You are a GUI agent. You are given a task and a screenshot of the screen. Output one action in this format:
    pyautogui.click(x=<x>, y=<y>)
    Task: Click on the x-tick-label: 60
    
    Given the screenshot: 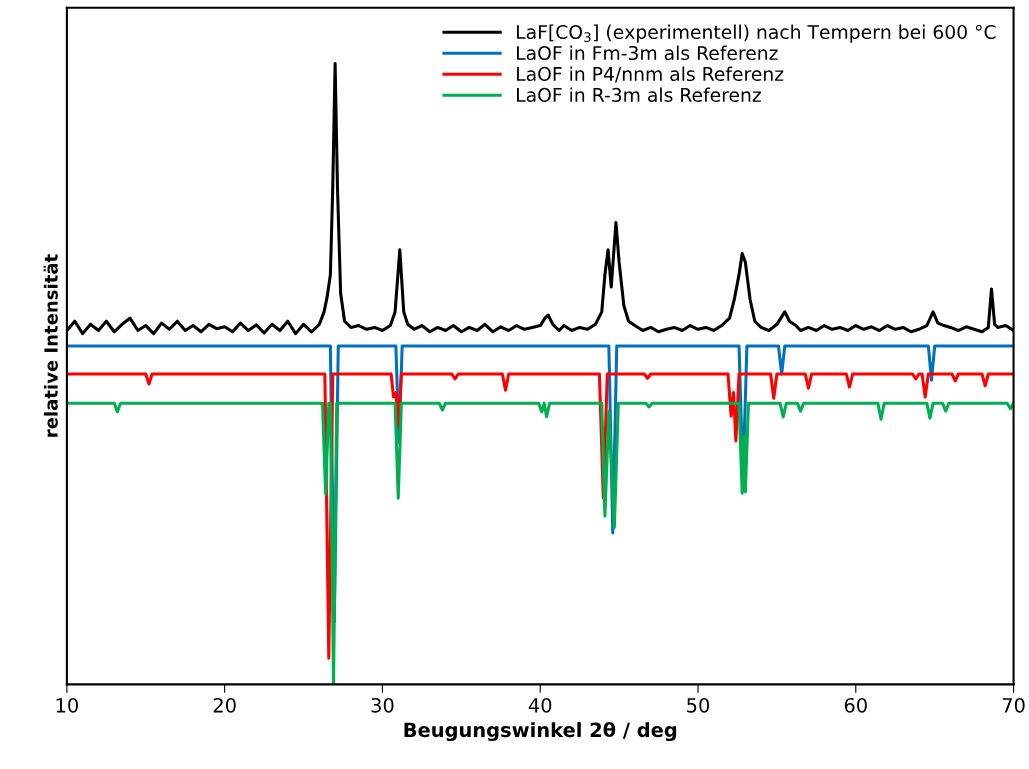 What is the action you would take?
    pyautogui.click(x=855, y=705)
    